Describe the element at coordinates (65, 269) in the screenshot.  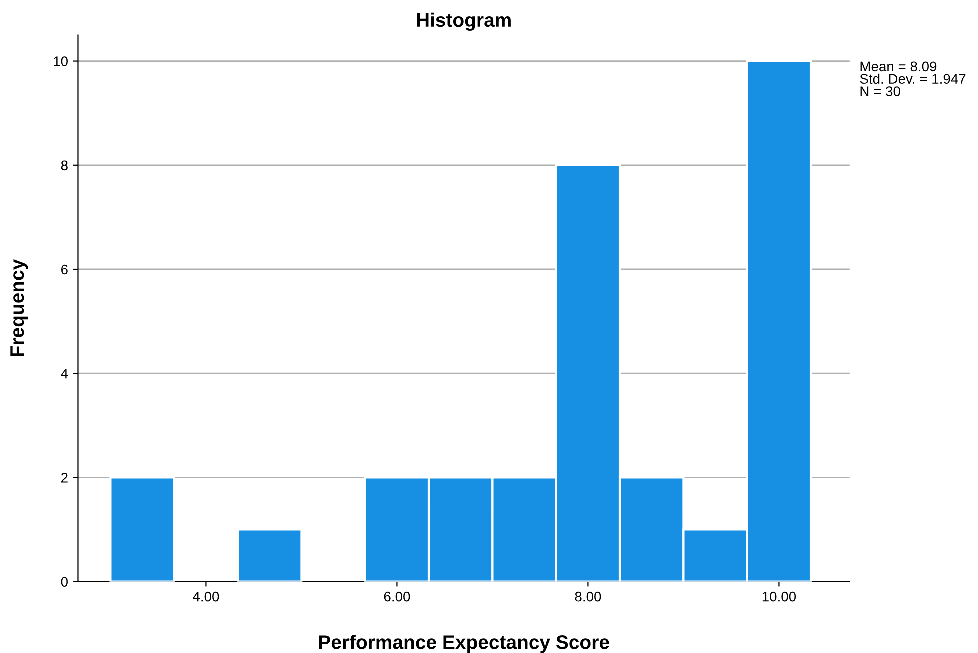
I see `y-tick-label: 6` at that location.